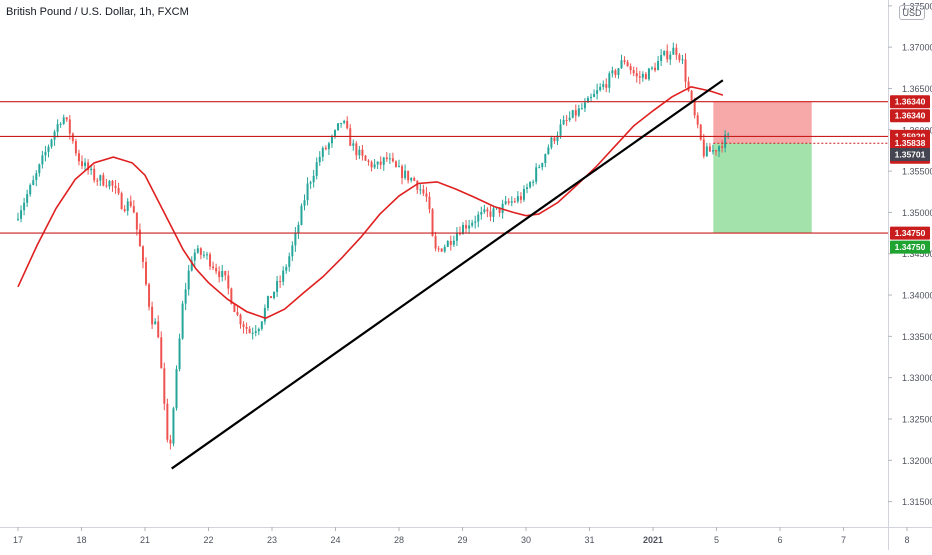 The width and height of the screenshot is (932, 555). I want to click on currency-badge: USD, so click(912, 12).